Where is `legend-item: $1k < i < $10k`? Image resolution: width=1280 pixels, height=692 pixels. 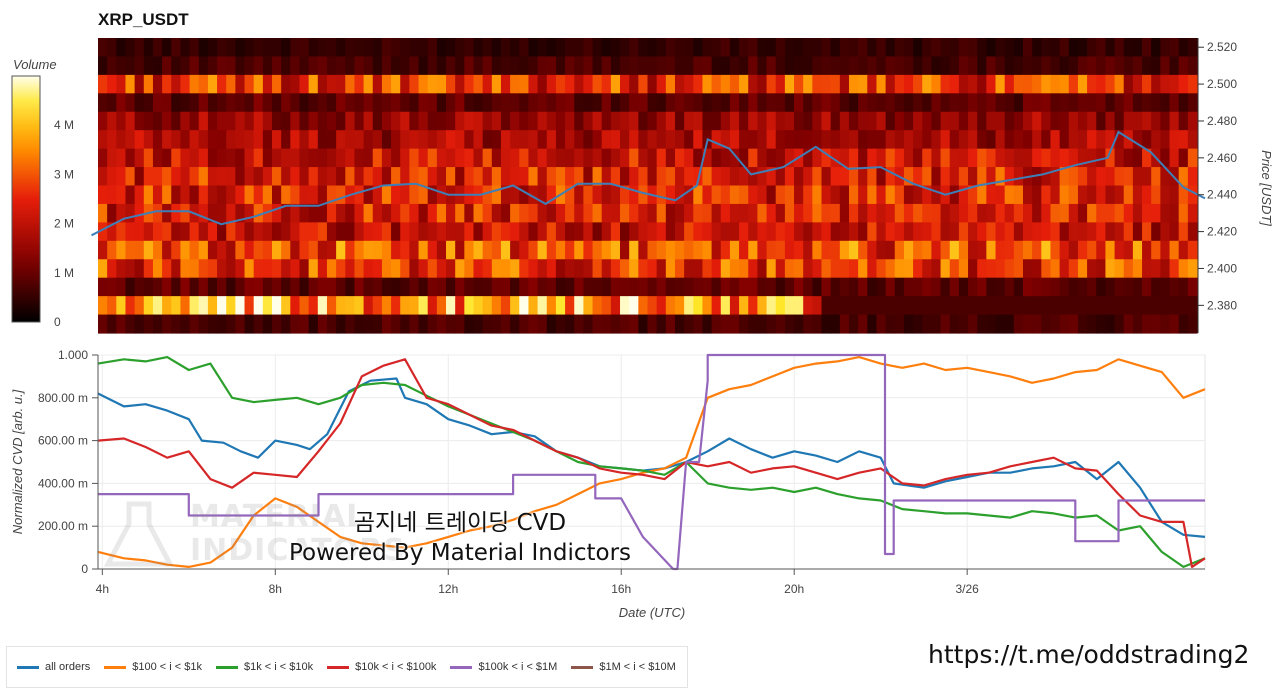
legend-item: $1k < i < $10k is located at coordinates (264, 667).